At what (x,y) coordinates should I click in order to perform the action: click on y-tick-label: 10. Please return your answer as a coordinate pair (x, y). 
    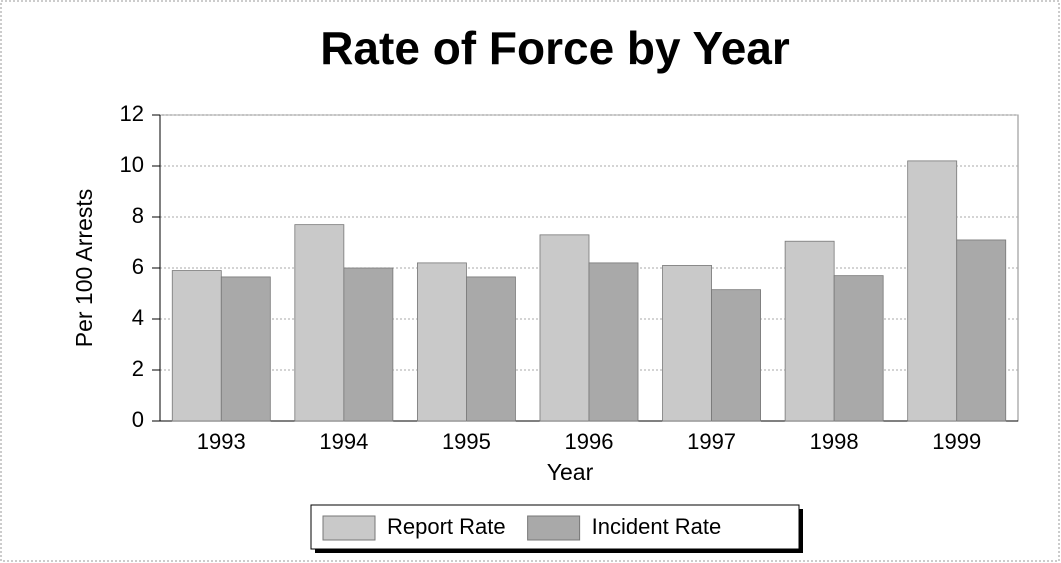
    Looking at the image, I should click on (132, 164).